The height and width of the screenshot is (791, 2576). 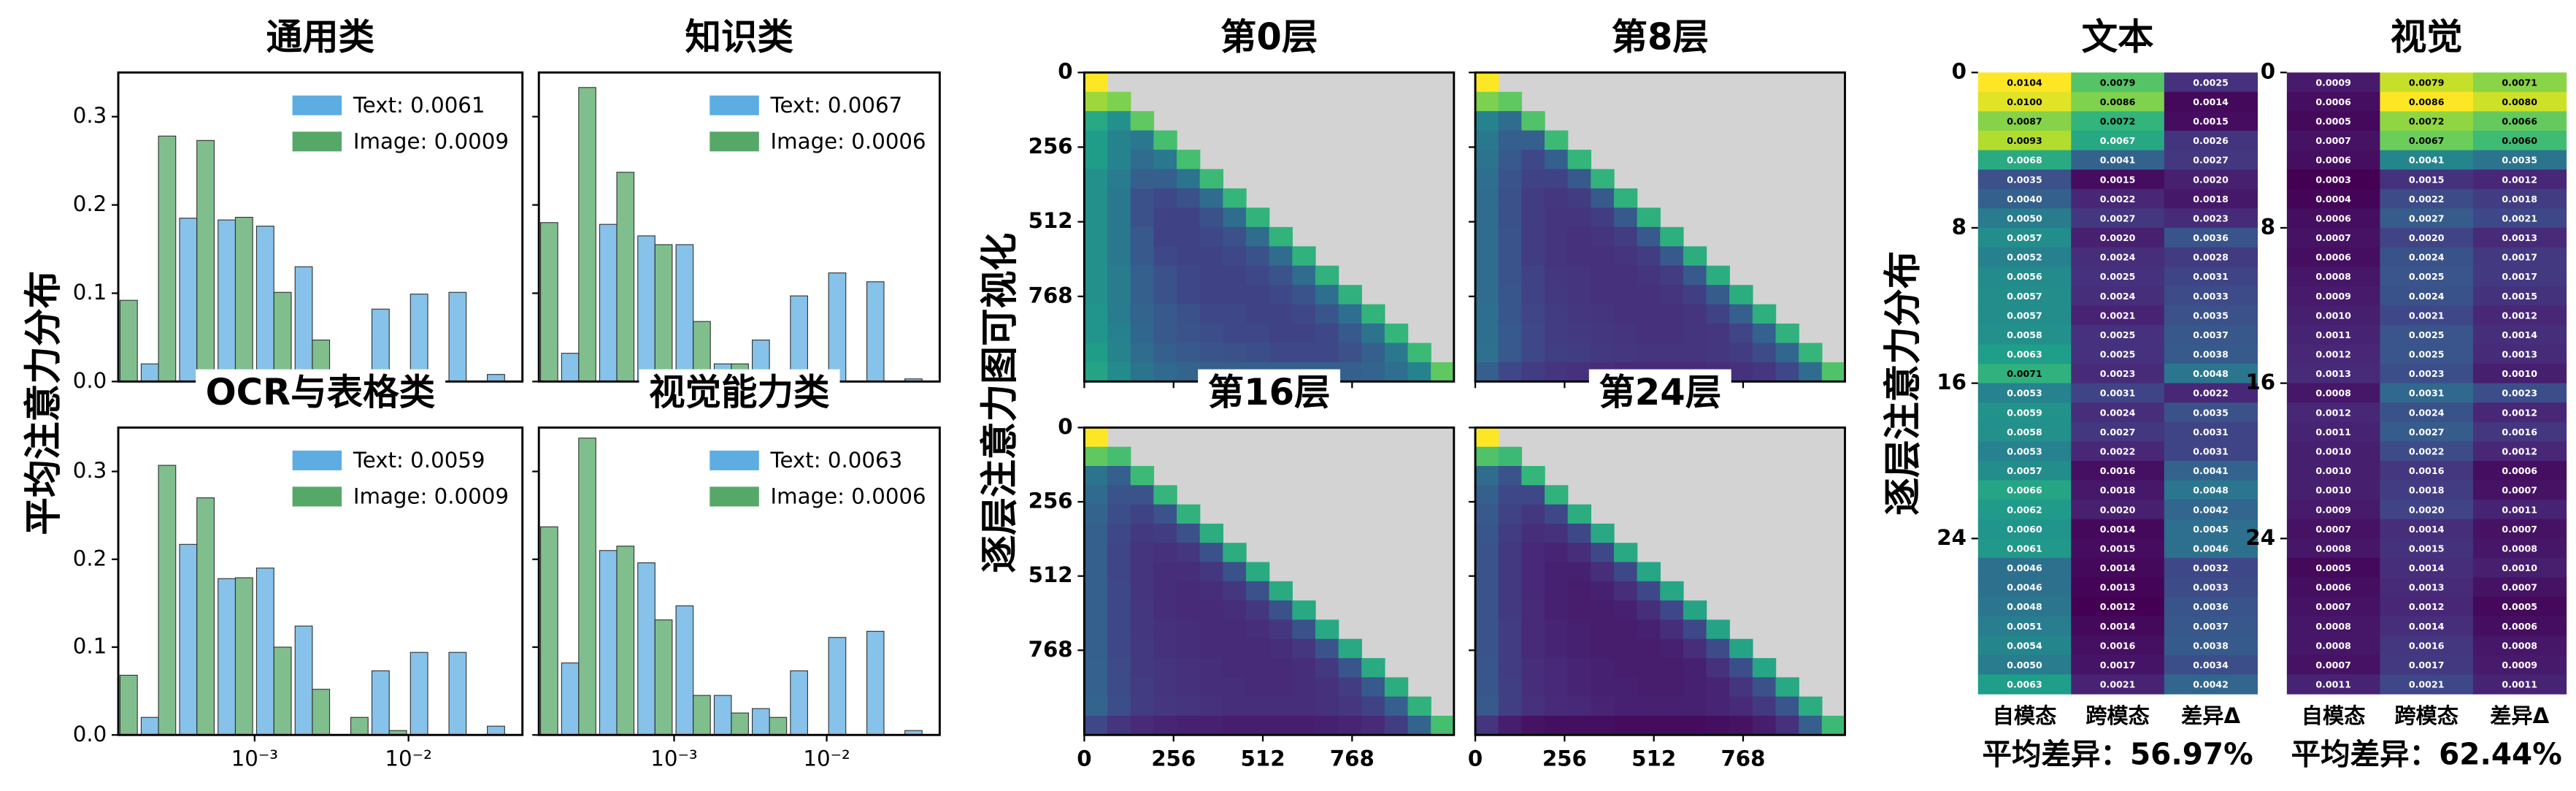 I want to click on y-tick-label: 0, so click(x=2268, y=71).